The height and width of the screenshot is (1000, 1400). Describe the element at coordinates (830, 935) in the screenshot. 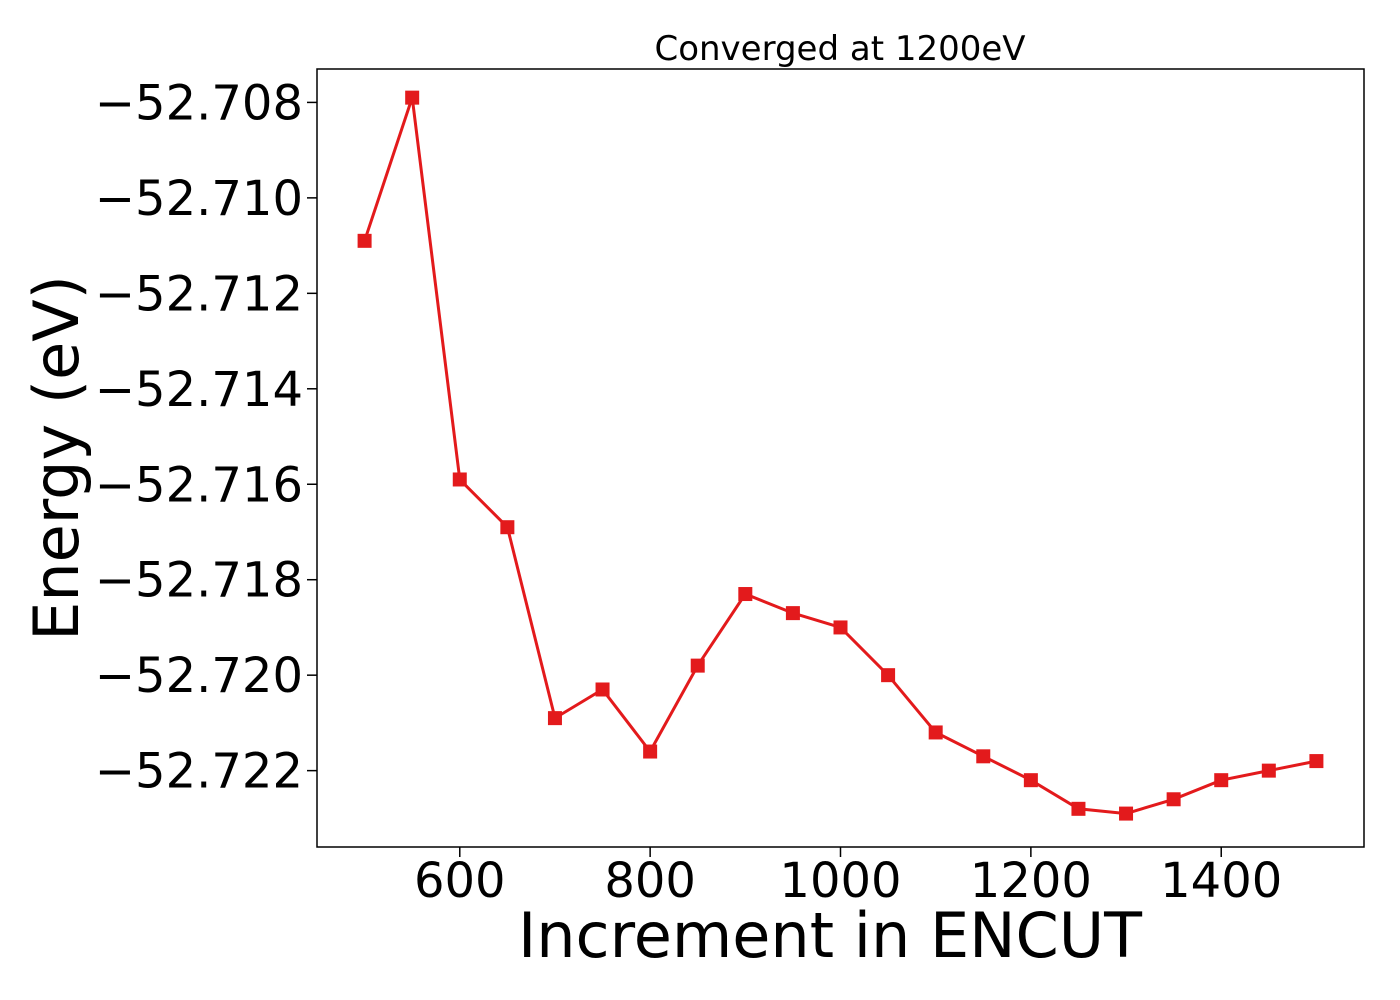

I see `x-axis-label: Increment in ENCUT` at that location.